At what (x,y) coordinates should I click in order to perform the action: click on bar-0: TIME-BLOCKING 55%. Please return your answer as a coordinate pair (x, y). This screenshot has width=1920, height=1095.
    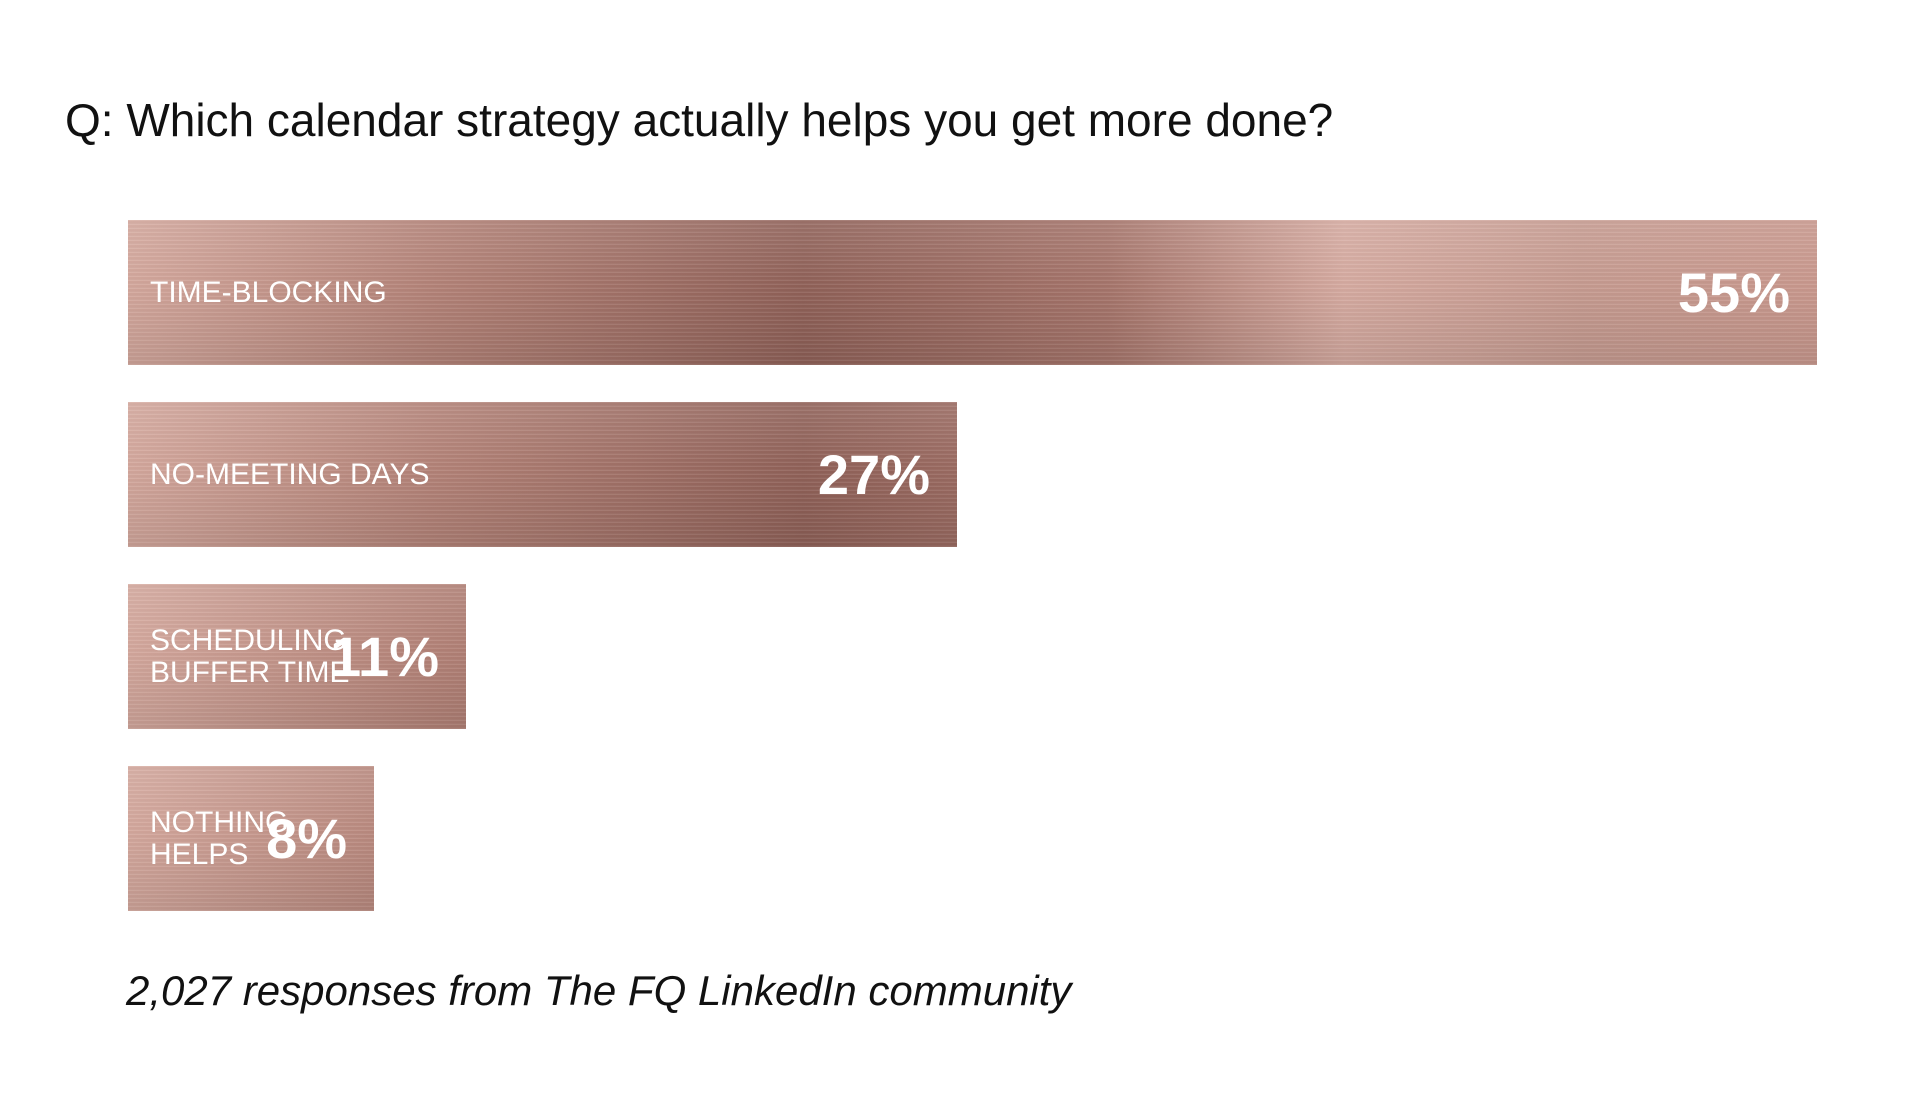
    Looking at the image, I should click on (972, 292).